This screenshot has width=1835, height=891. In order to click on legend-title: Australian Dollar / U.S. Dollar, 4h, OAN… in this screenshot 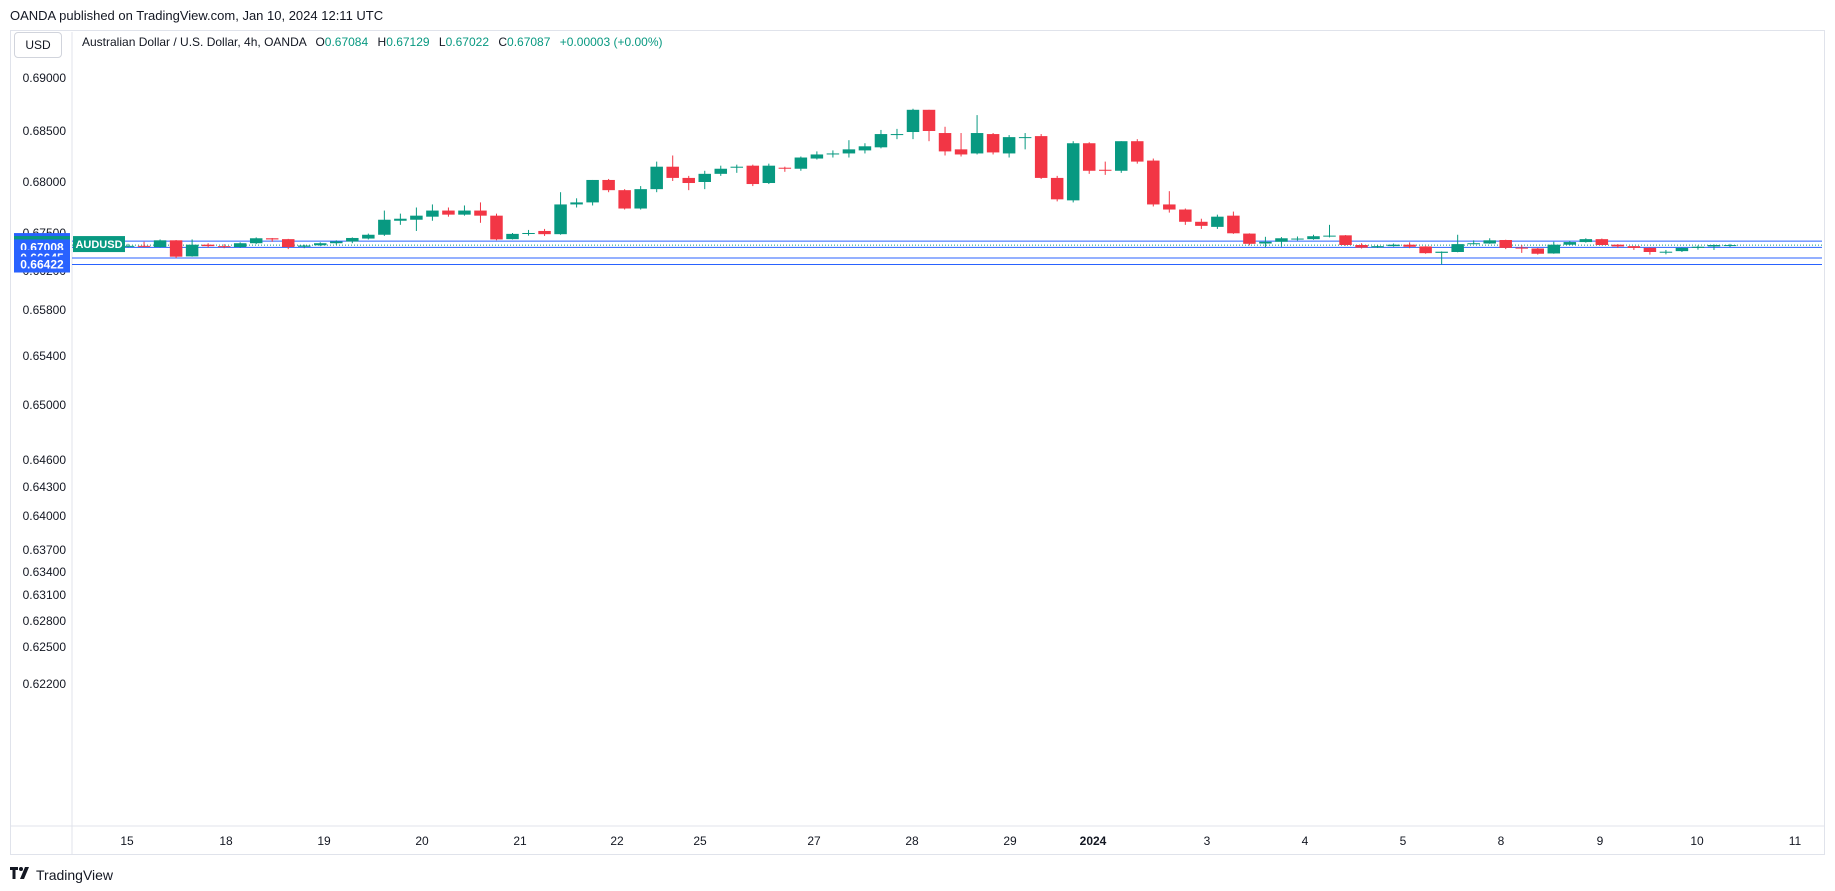, I will do `click(194, 42)`.